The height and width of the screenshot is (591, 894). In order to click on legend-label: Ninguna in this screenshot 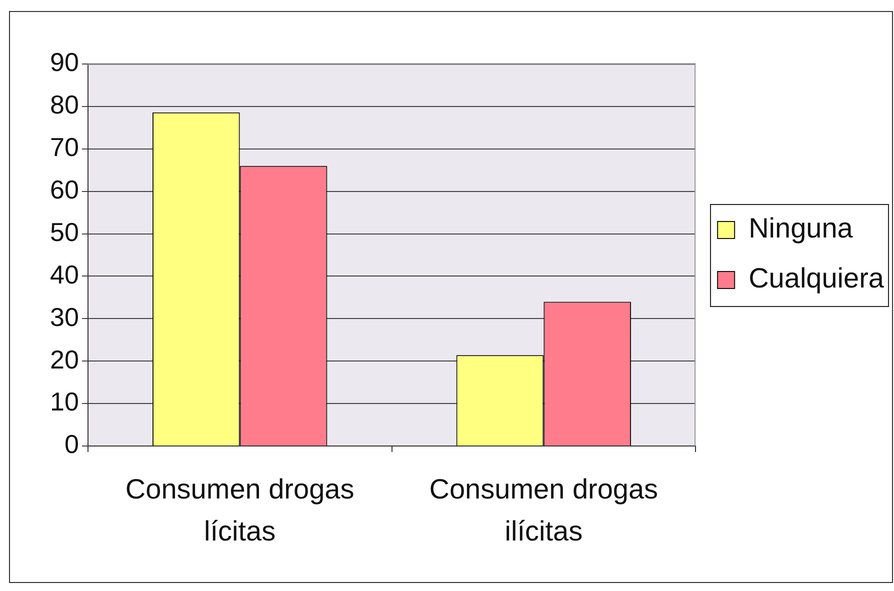, I will do `click(801, 228)`.